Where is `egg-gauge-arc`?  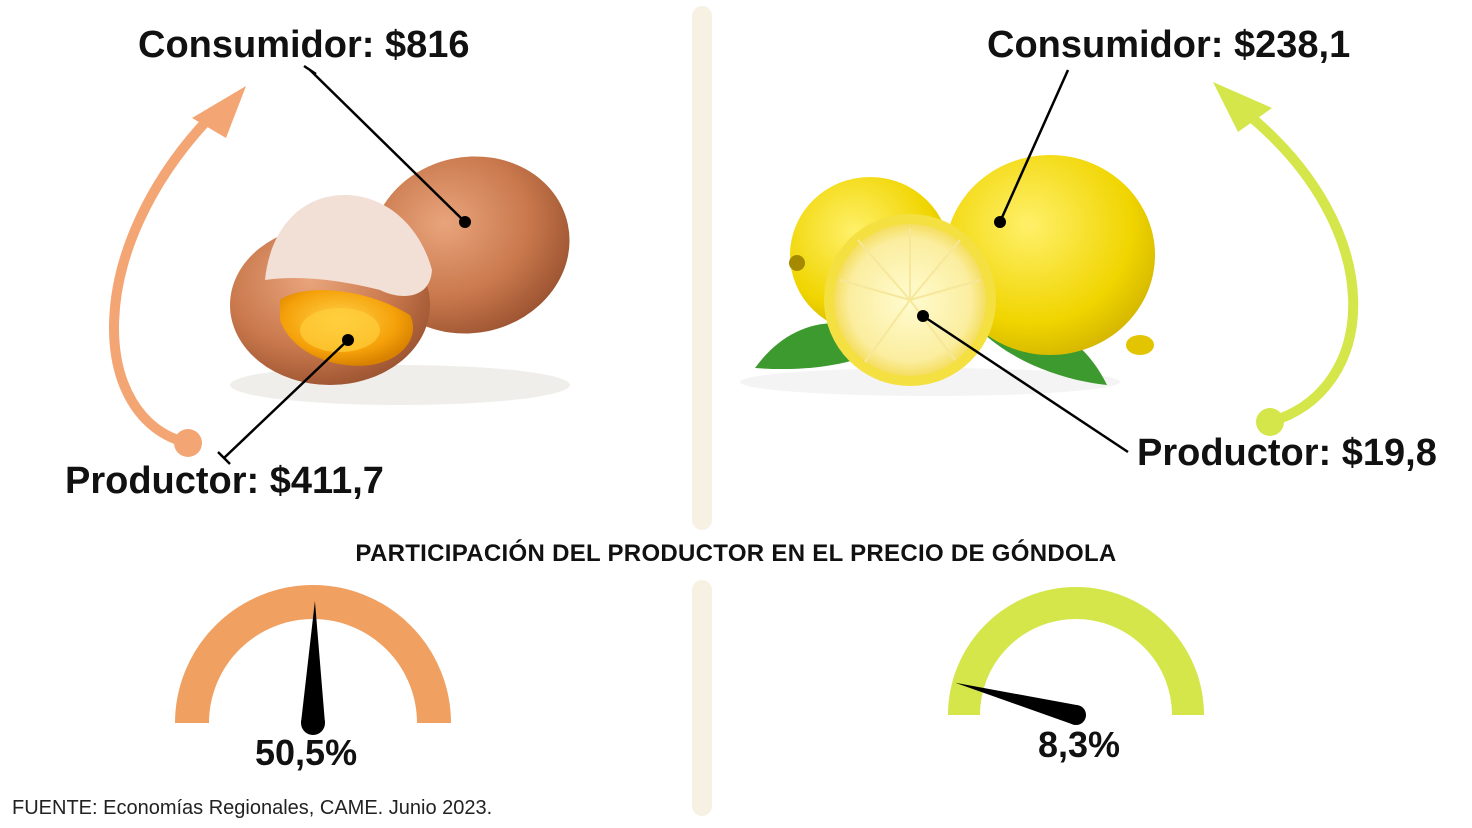
egg-gauge-arc is located at coordinates (313, 654).